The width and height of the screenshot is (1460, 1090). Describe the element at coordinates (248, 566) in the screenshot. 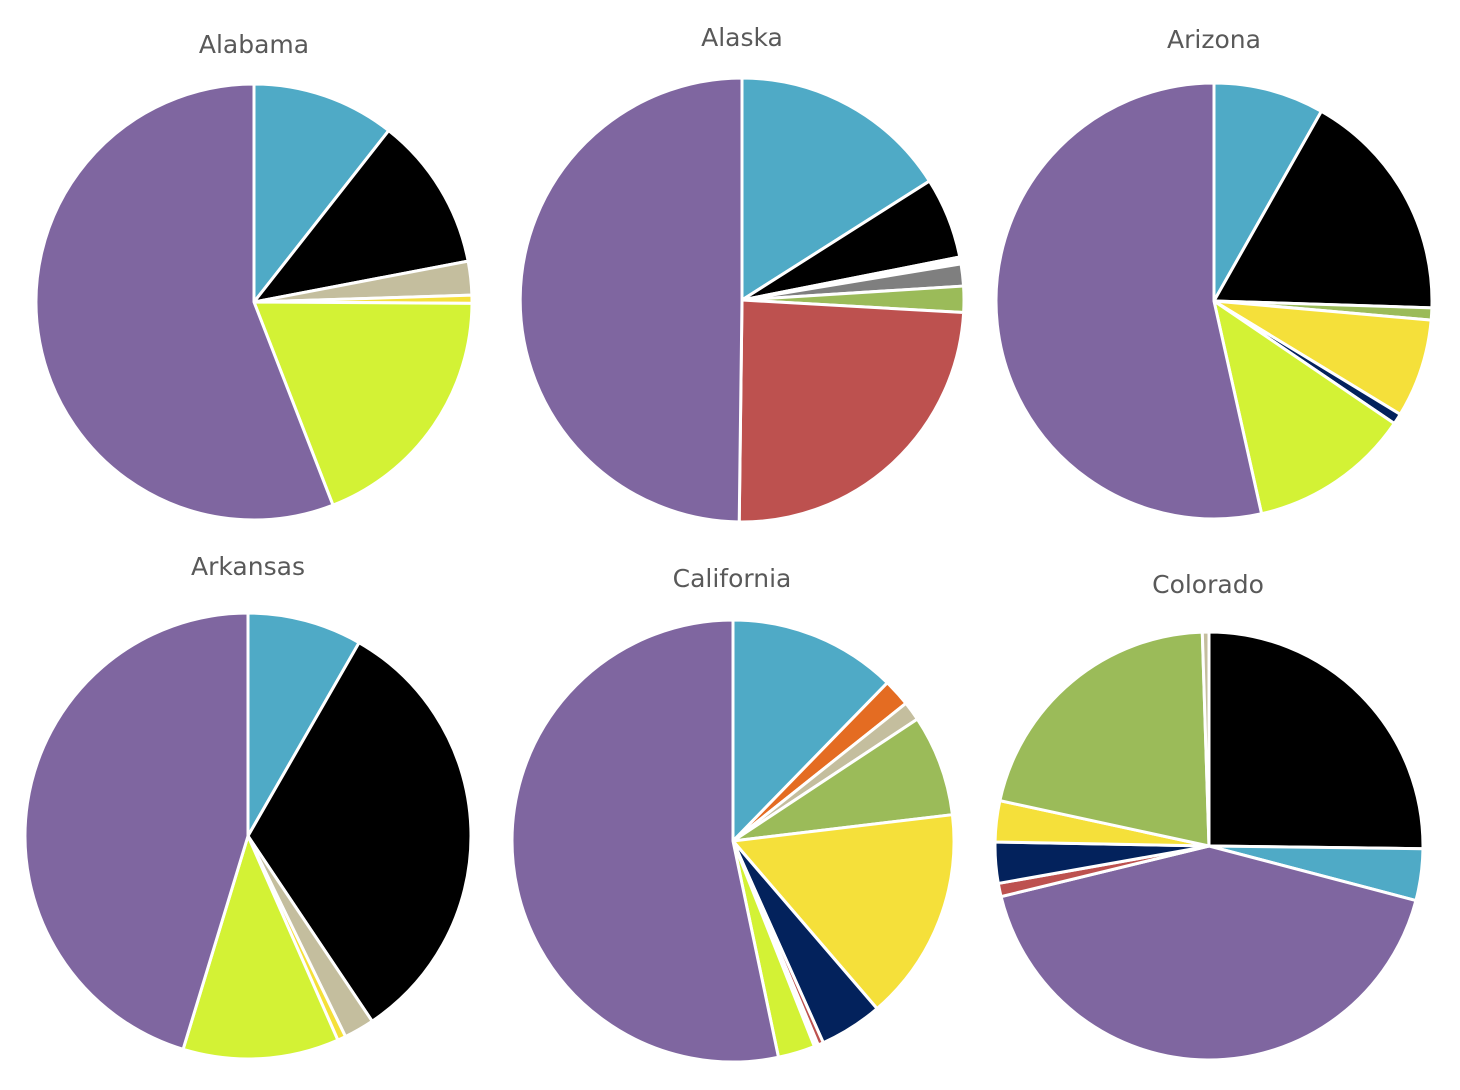

I see `pie-title-arkansas: Arkansas` at that location.